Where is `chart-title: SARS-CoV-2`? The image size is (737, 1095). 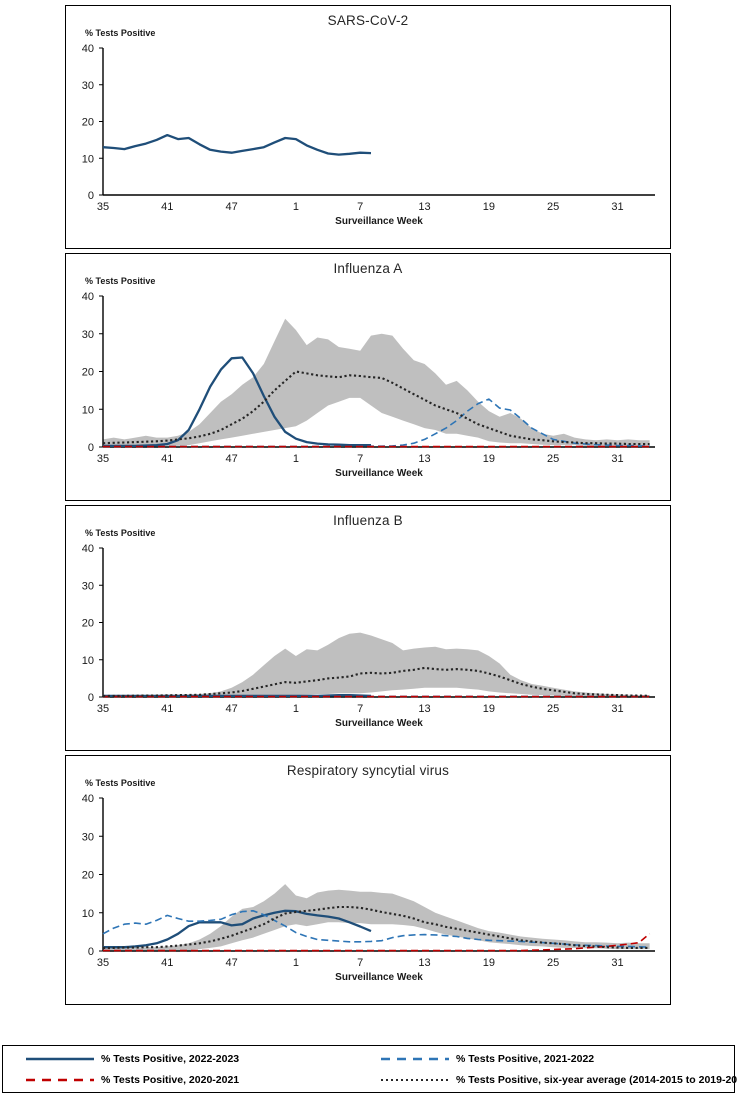 chart-title: SARS-CoV-2 is located at coordinates (368, 20).